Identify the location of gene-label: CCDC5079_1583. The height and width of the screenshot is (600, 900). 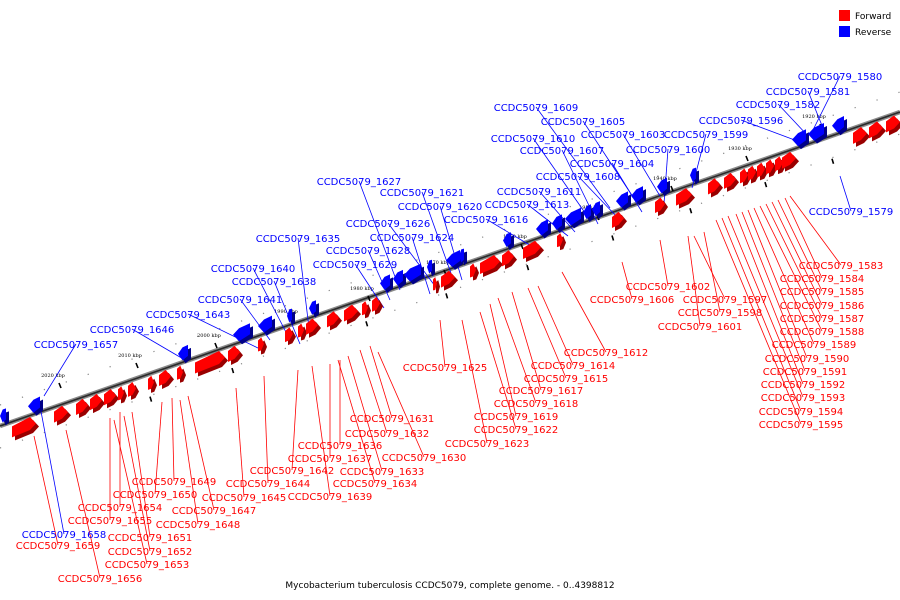
(841, 266).